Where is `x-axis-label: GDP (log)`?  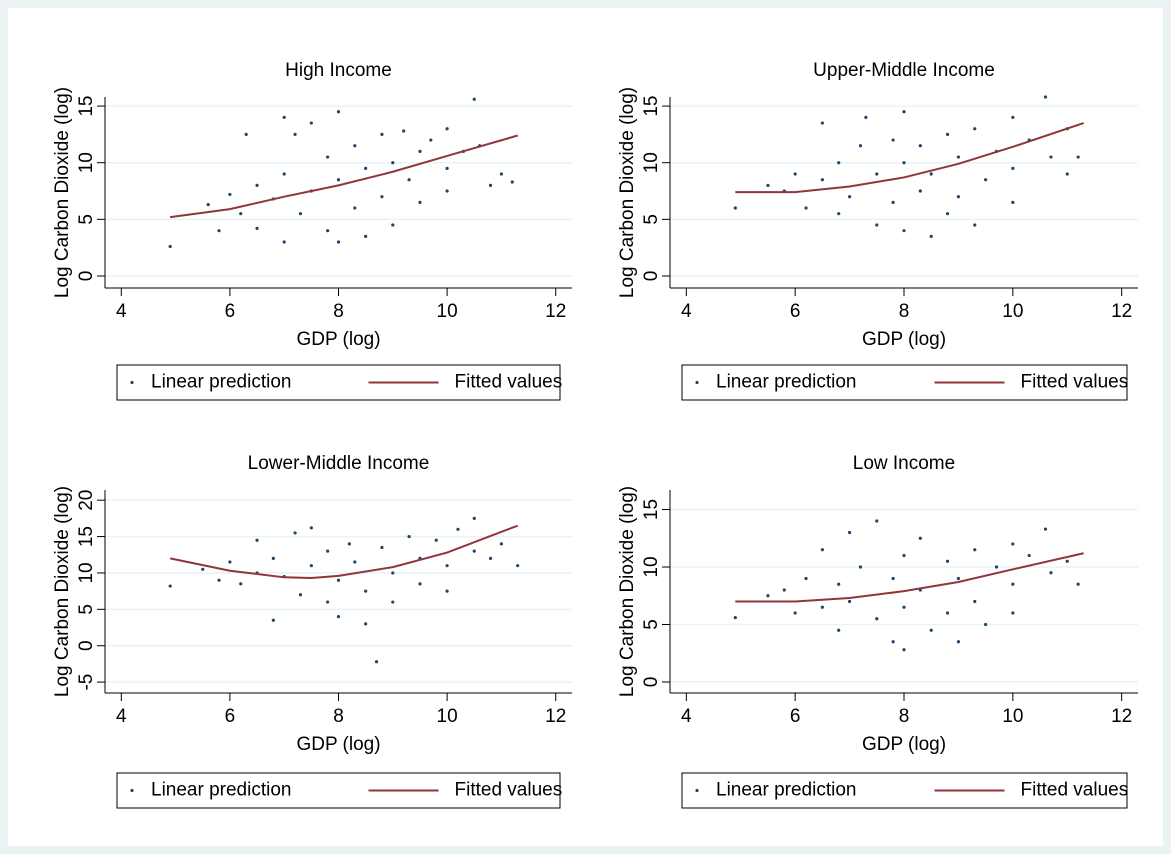
x-axis-label: GDP (log) is located at coordinates (338, 339).